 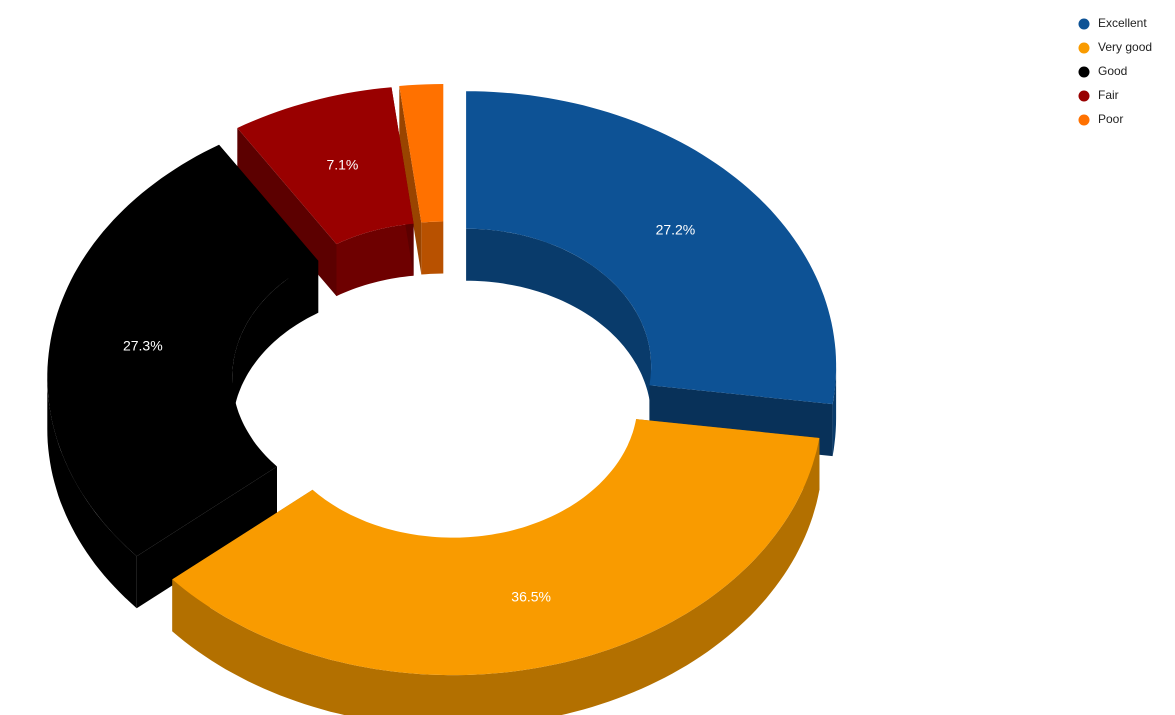 I want to click on slice-group, so click(x=421, y=179).